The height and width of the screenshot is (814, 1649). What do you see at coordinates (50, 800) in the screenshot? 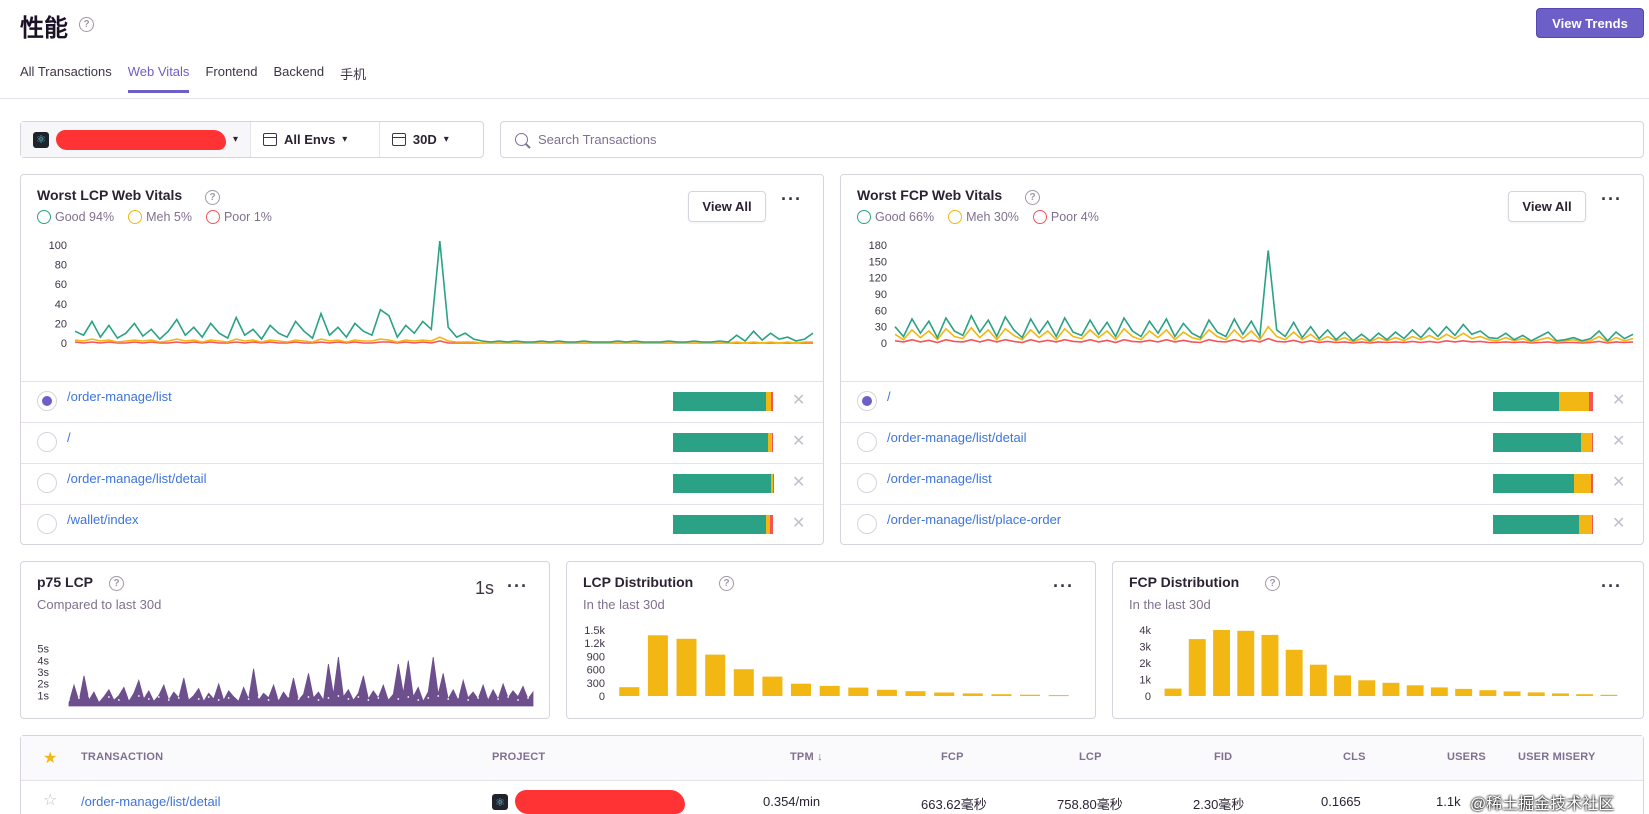
I see `star-outline-icon: ☆` at bounding box center [50, 800].